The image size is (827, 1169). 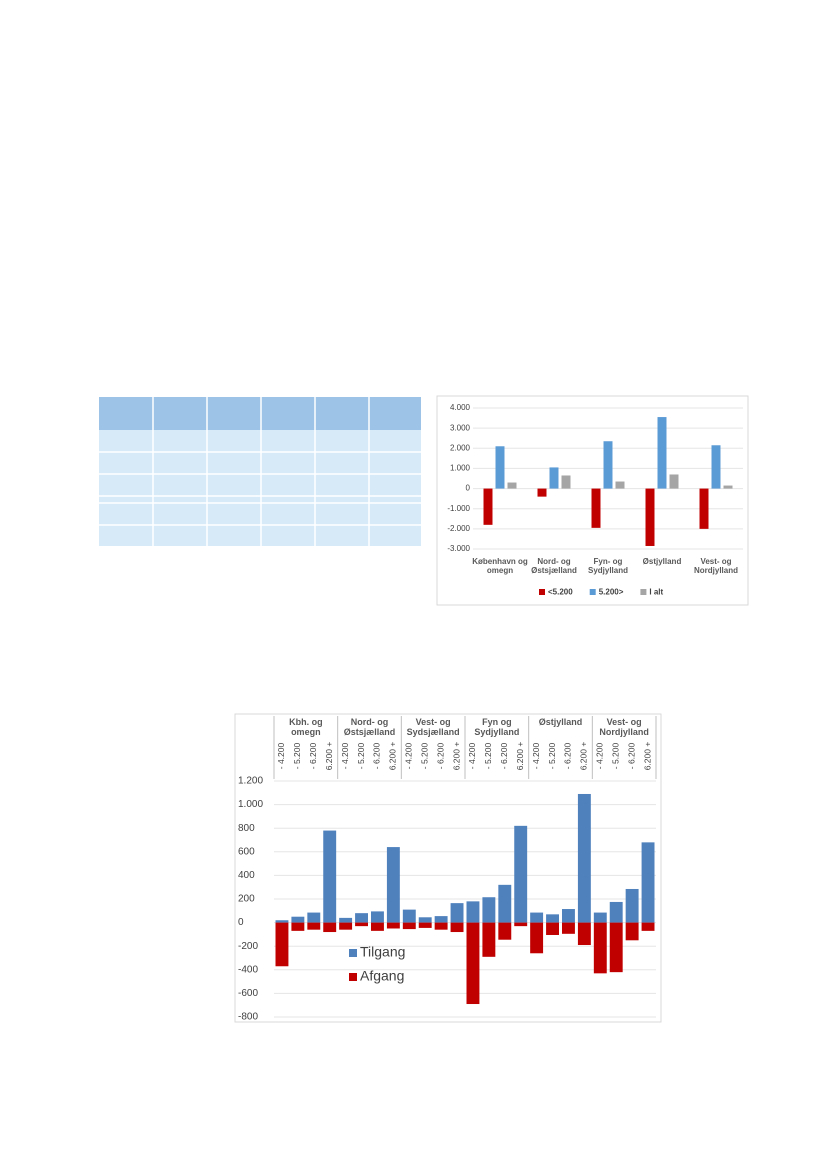 I want to click on y-tick-label: -600, so click(x=248, y=993).